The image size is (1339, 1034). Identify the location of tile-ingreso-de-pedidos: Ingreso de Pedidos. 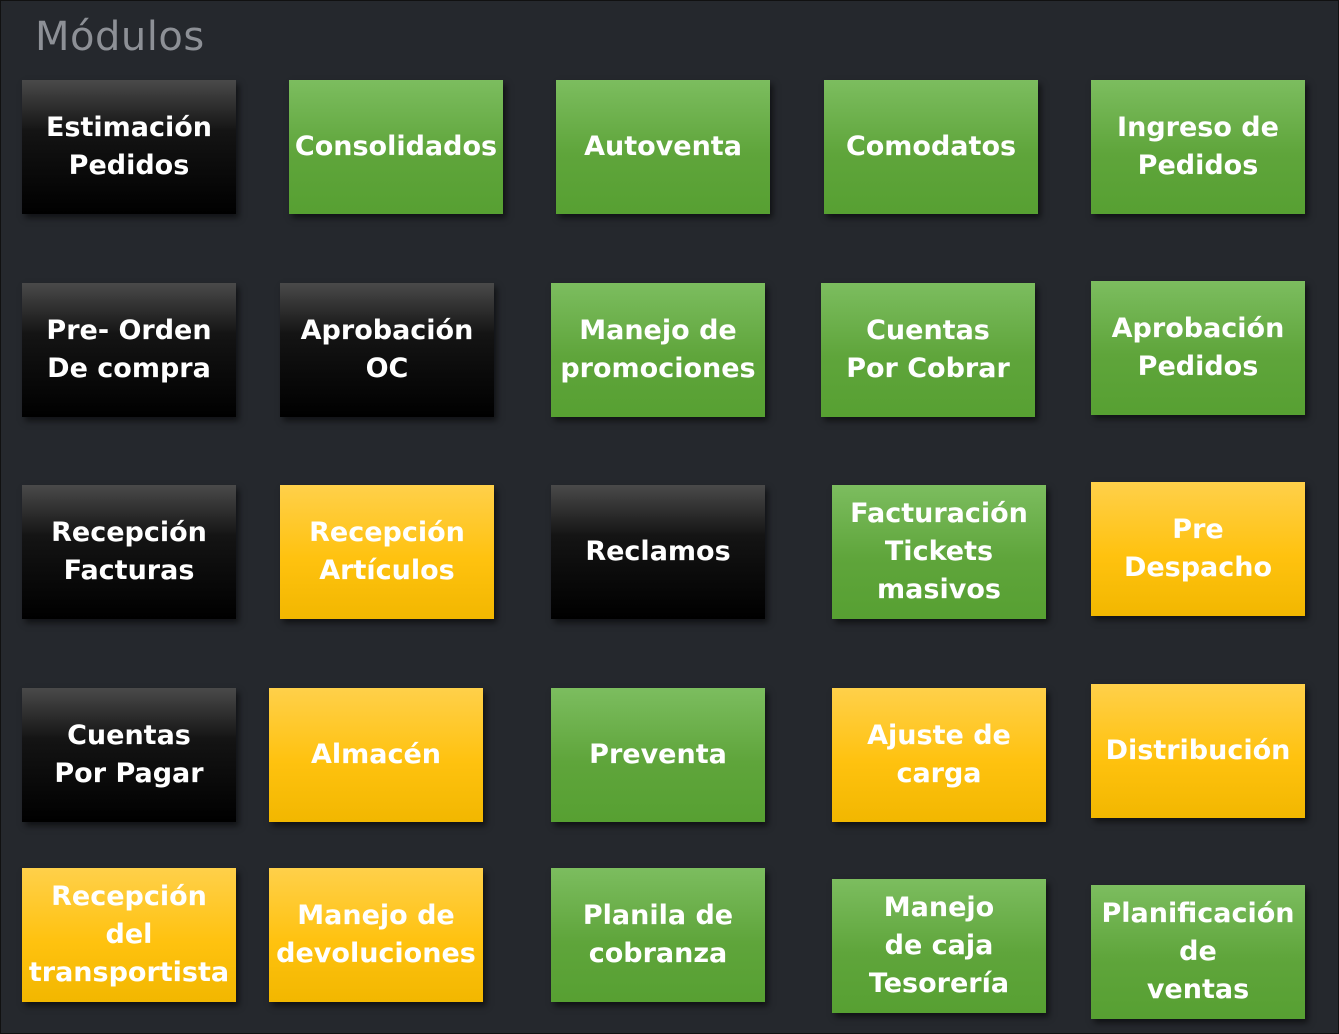
(1198, 147).